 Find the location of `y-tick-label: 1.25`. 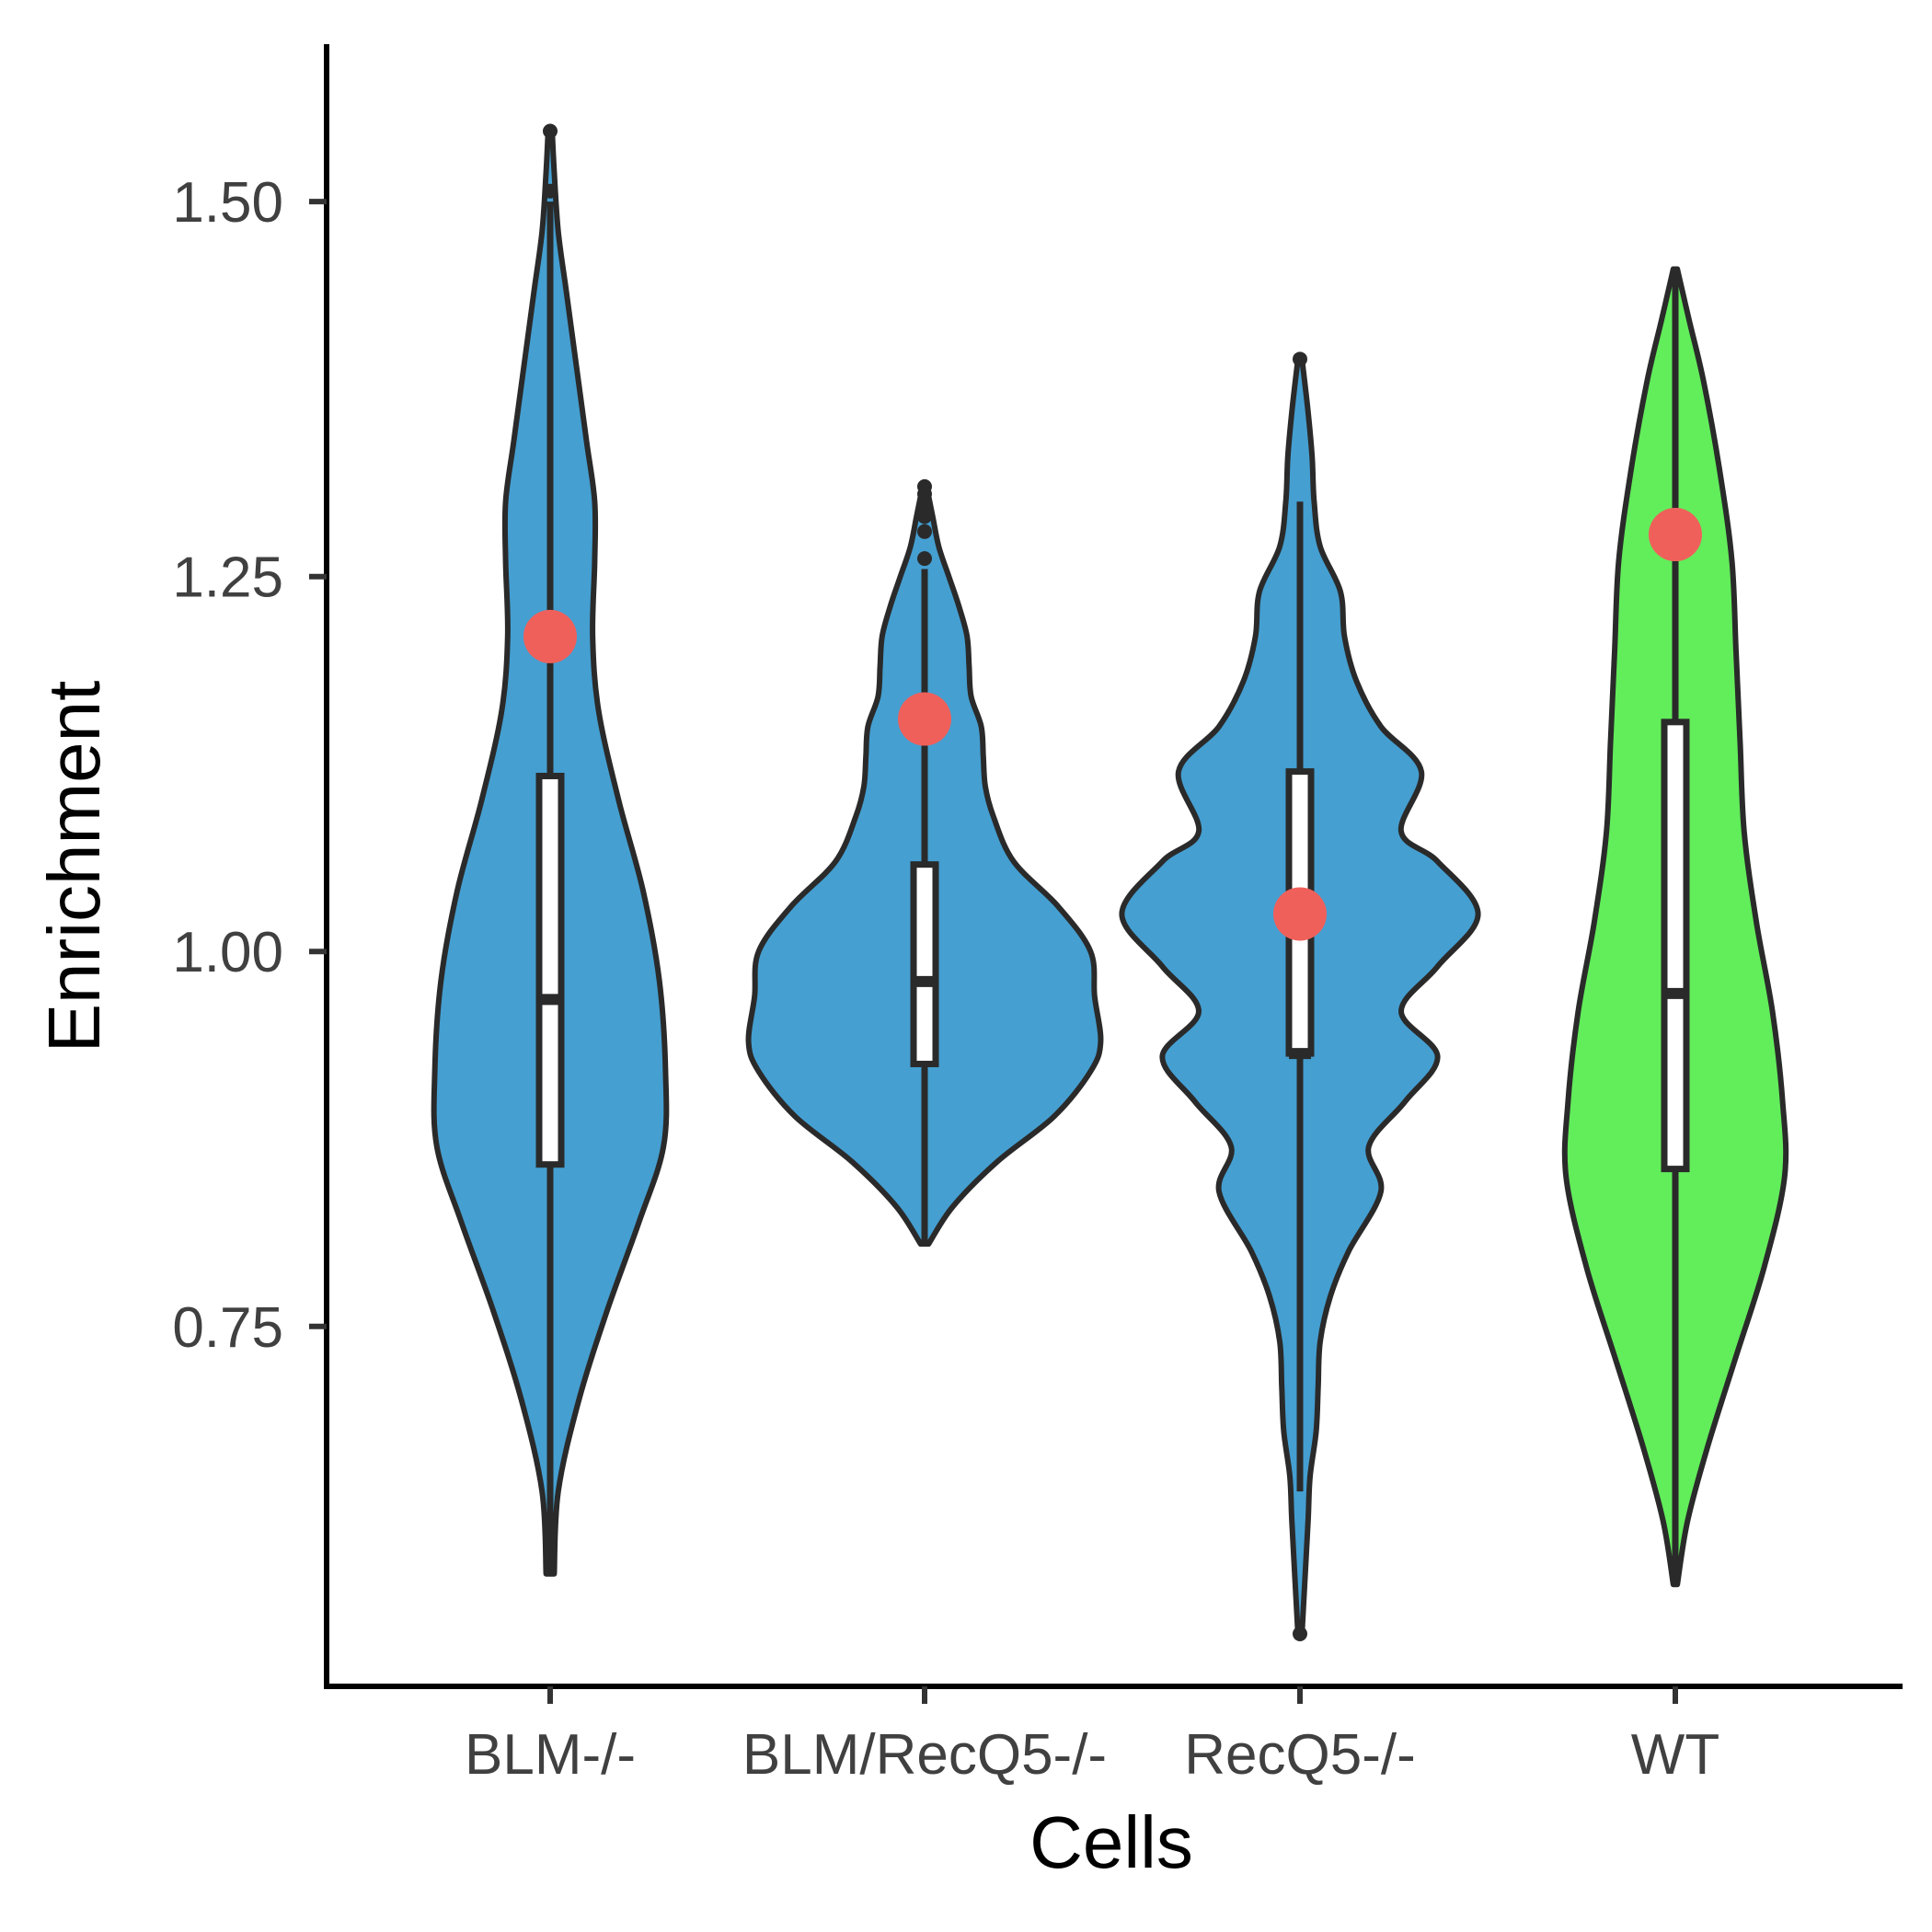

y-tick-label: 1.25 is located at coordinates (227, 578).